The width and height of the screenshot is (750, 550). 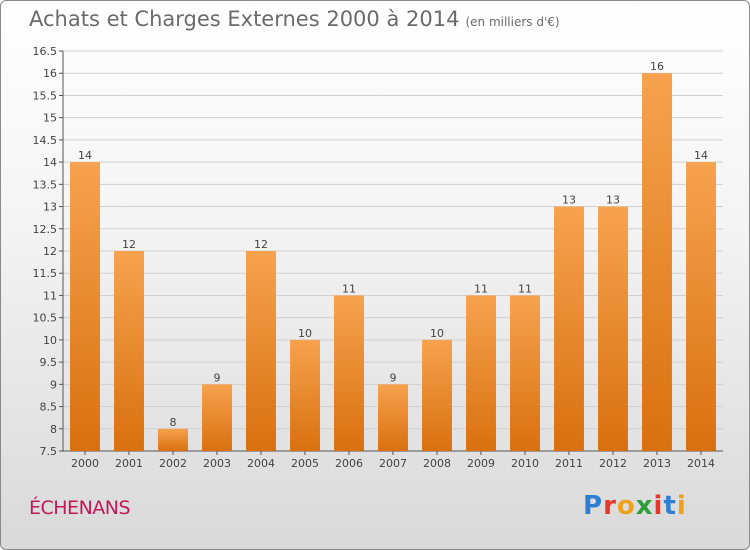 I want to click on logo-letter: x, so click(x=644, y=506).